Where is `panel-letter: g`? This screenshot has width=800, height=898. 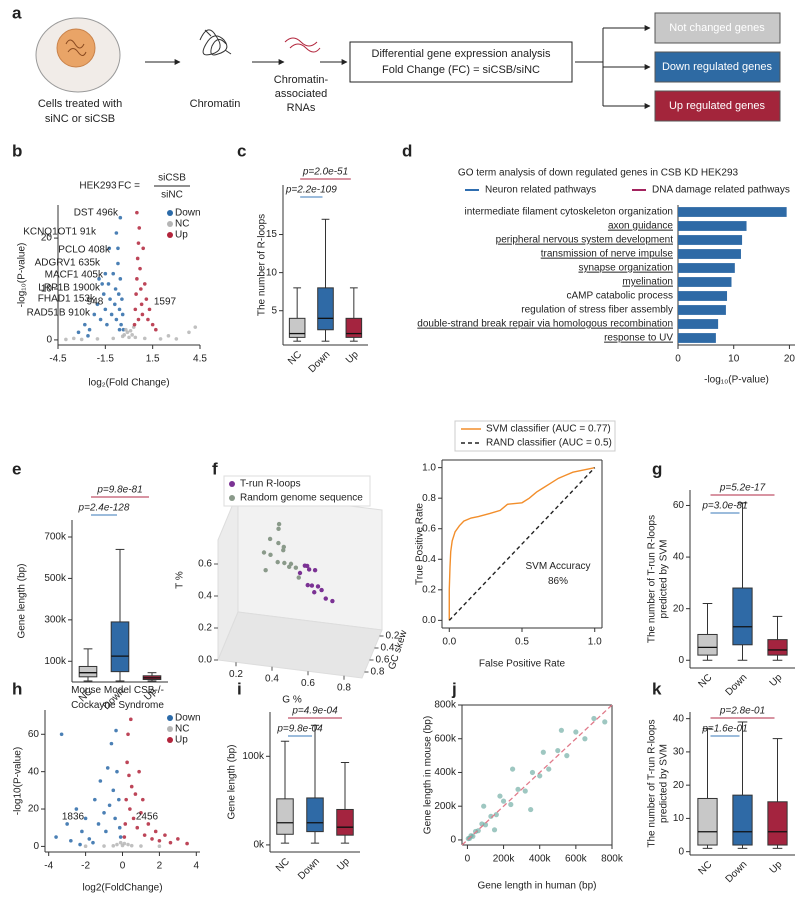 panel-letter: g is located at coordinates (657, 468).